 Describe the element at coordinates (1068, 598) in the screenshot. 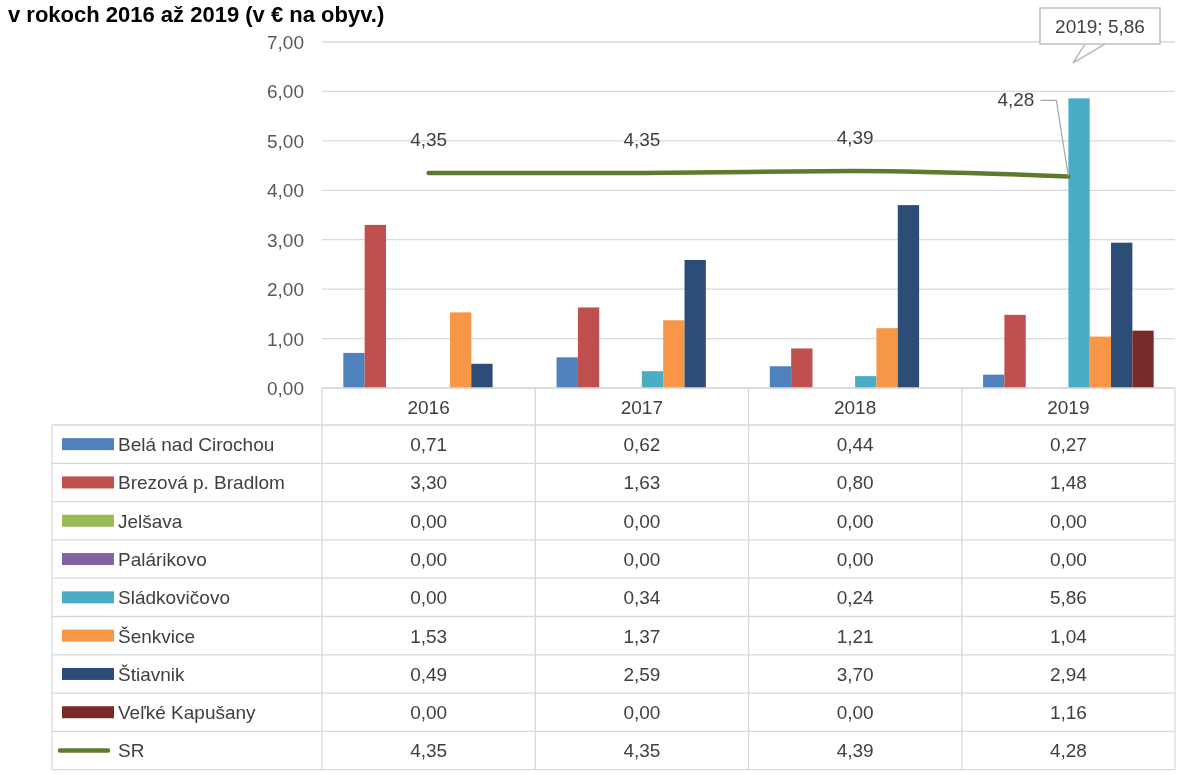

I see `data-label: 5,86` at that location.